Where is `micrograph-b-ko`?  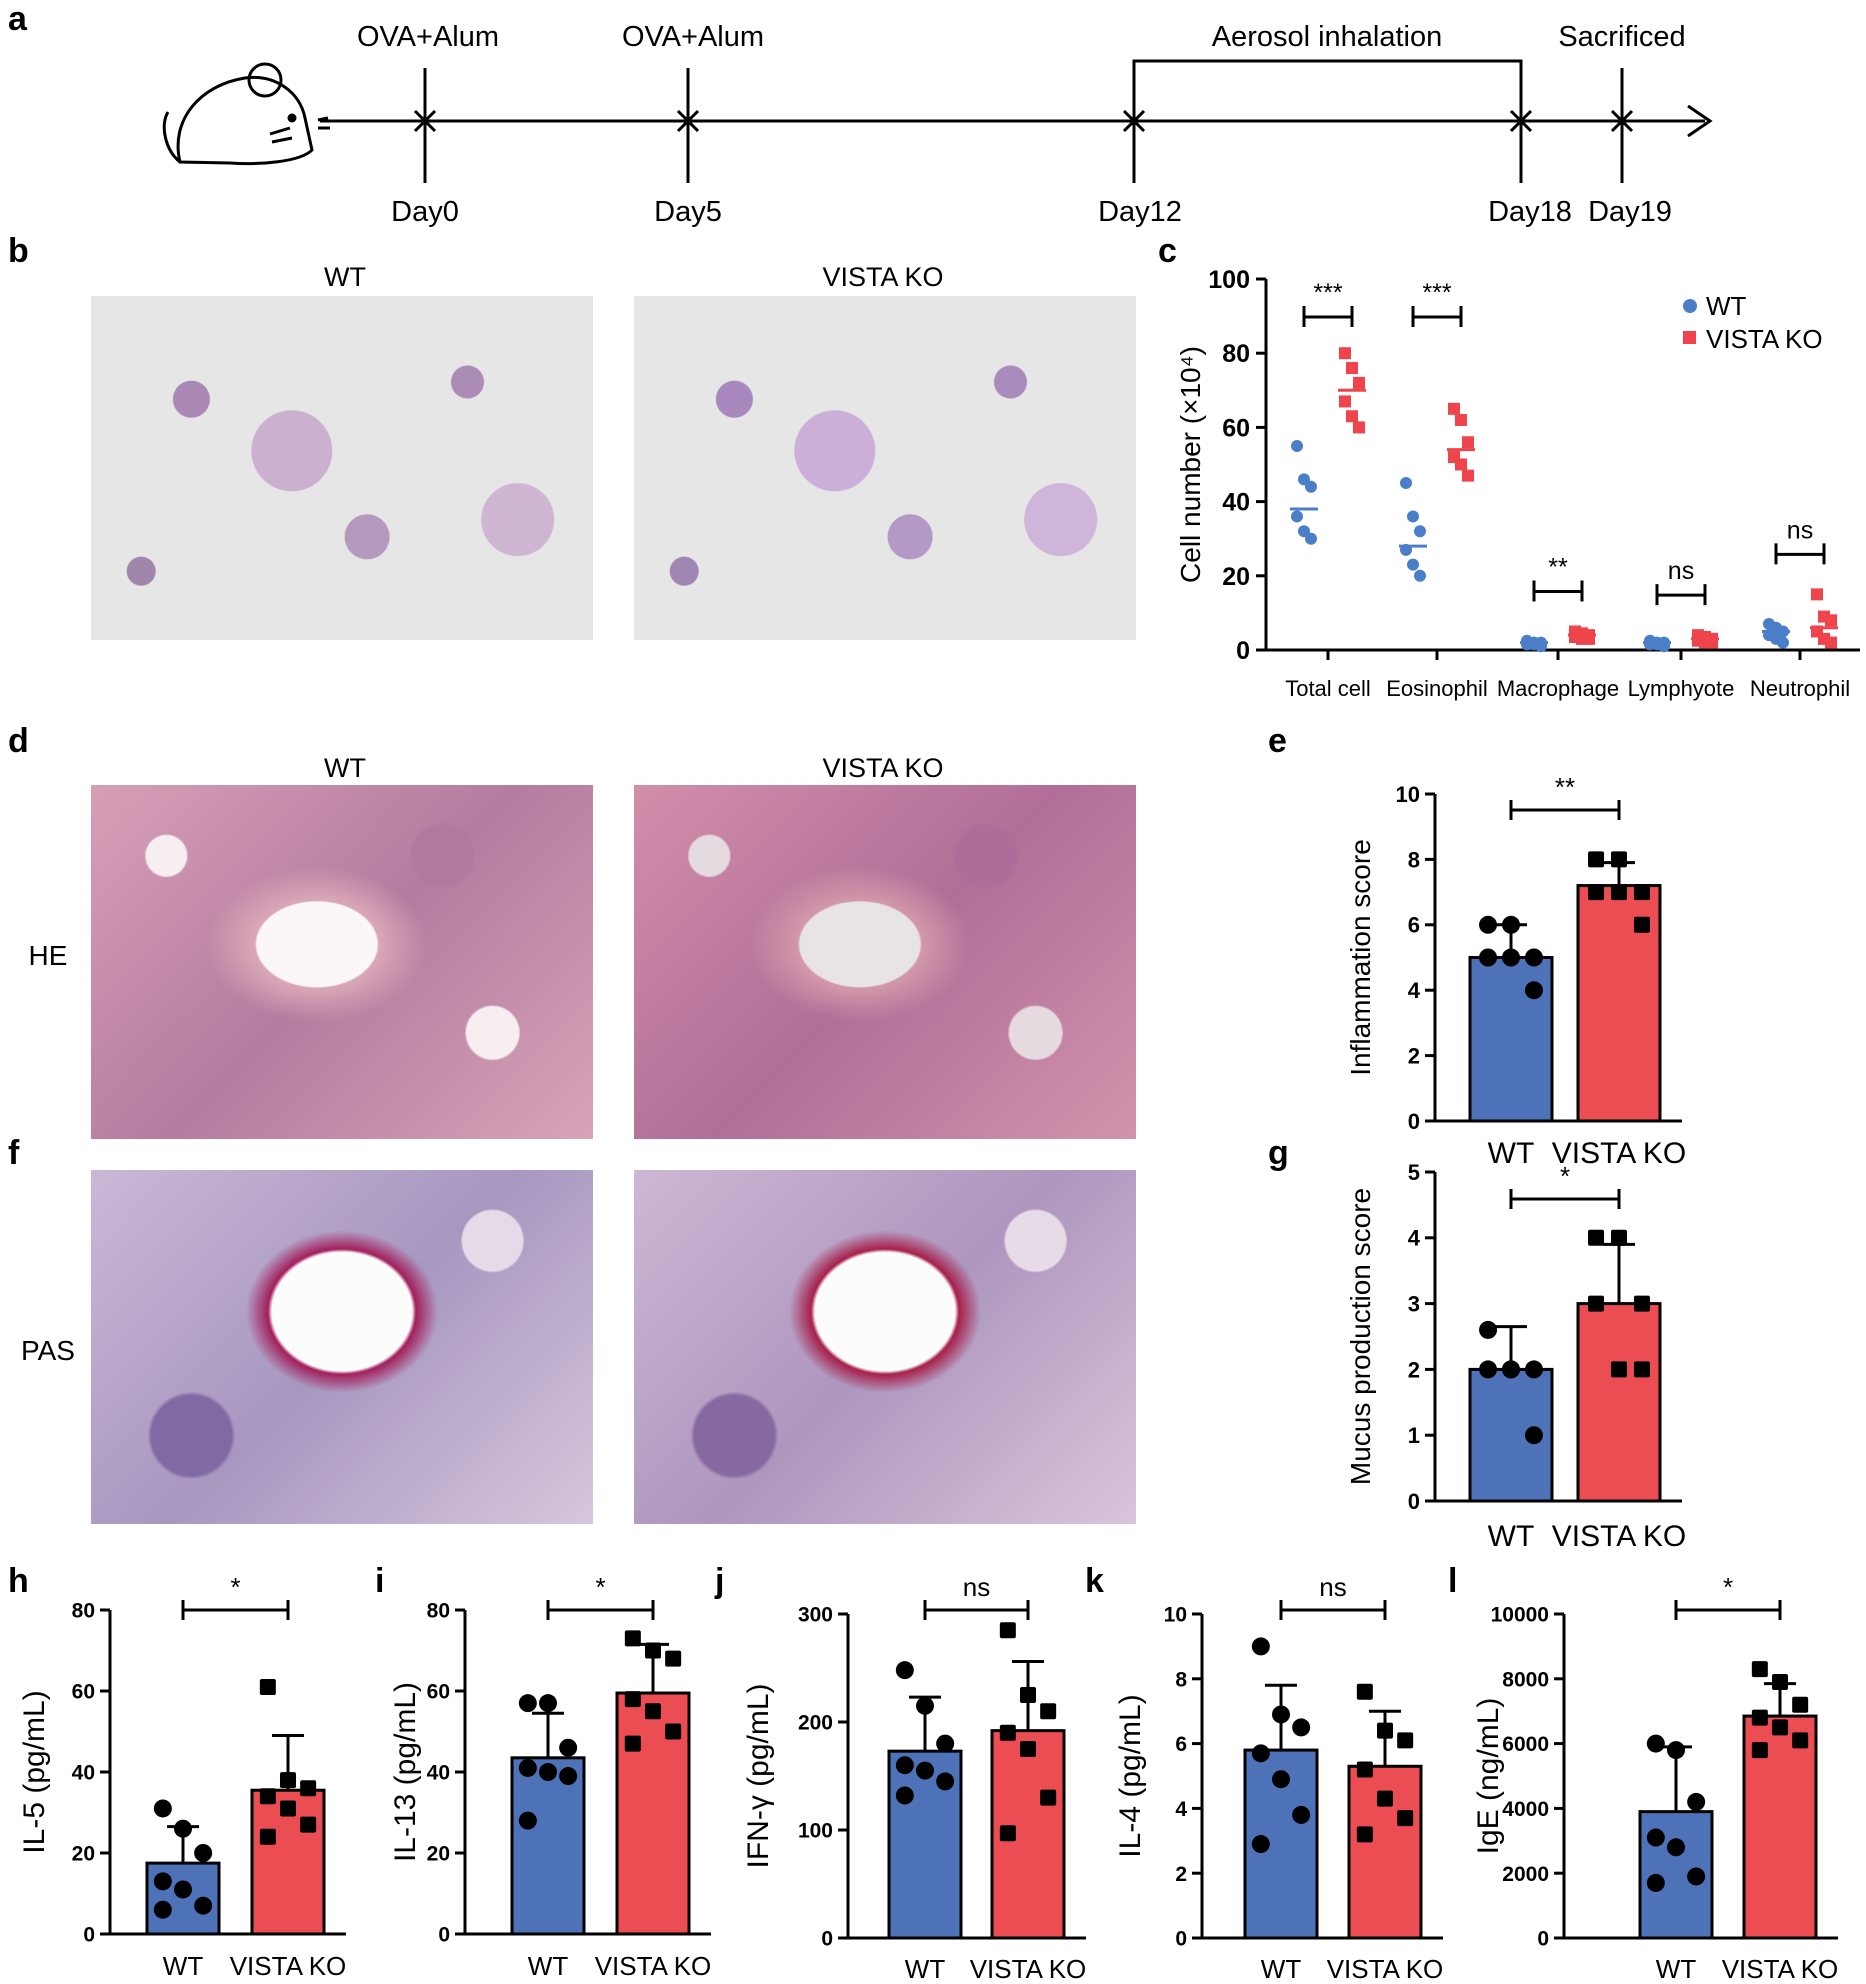
micrograph-b-ko is located at coordinates (885, 468).